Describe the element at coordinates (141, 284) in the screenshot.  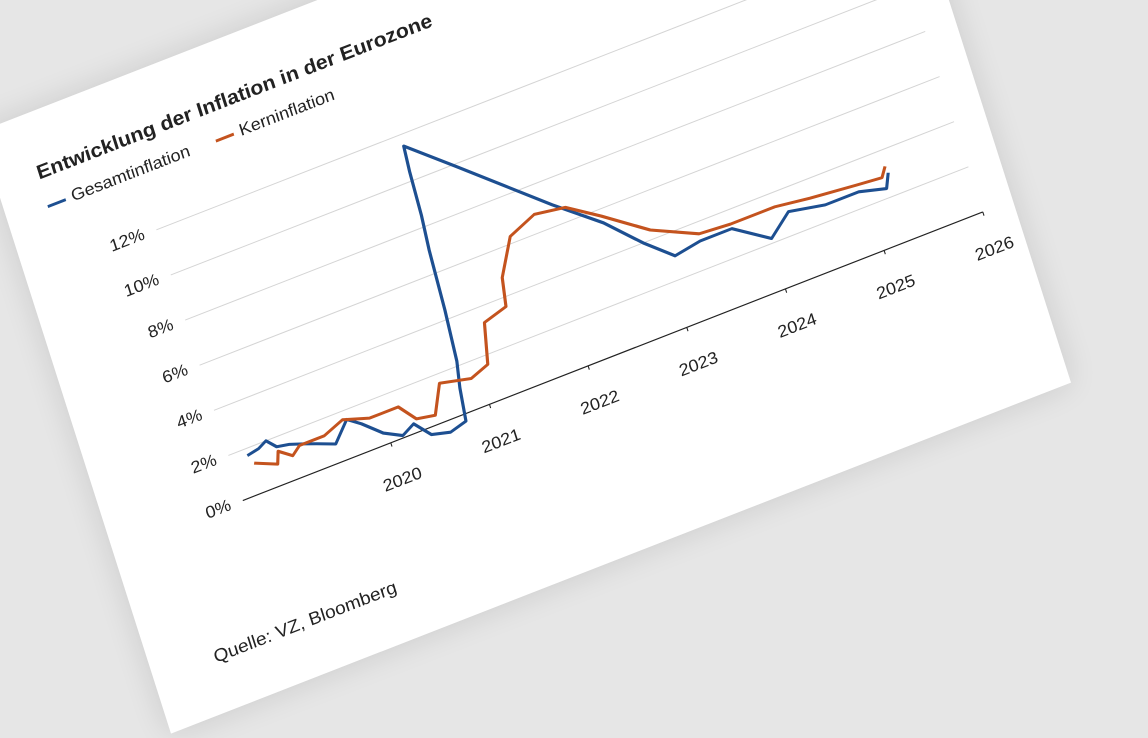
I see `y-tick-label: 10%` at that location.